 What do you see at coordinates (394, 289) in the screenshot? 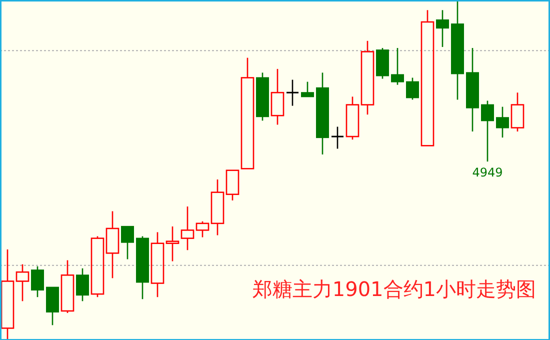
I see `text: 郑糖主力1901合约1小时走势图` at bounding box center [394, 289].